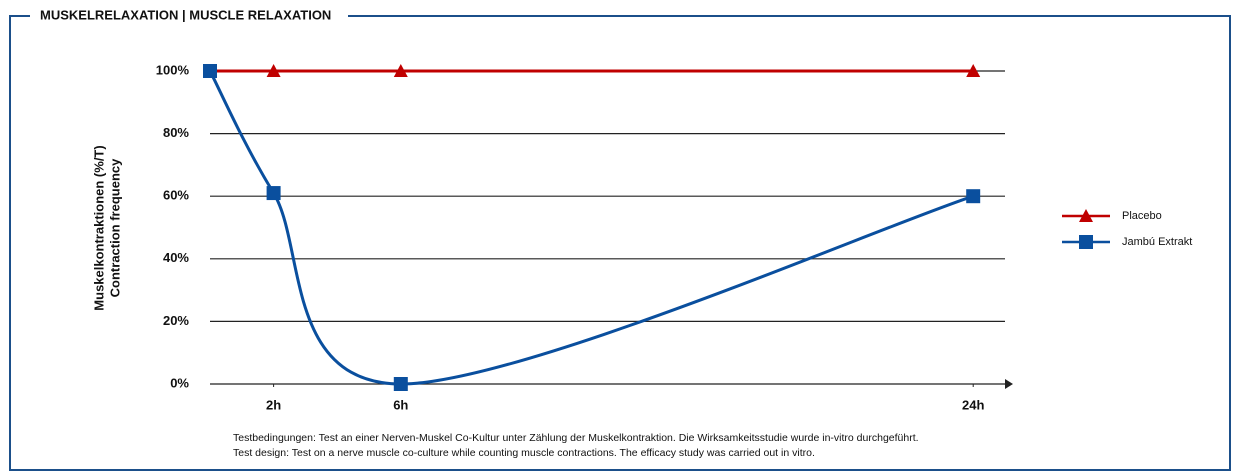 Image resolution: width=1240 pixels, height=476 pixels. I want to click on chart-title: MUSKELRELAXATION | MUSCLE RELAXATION, so click(185, 14).